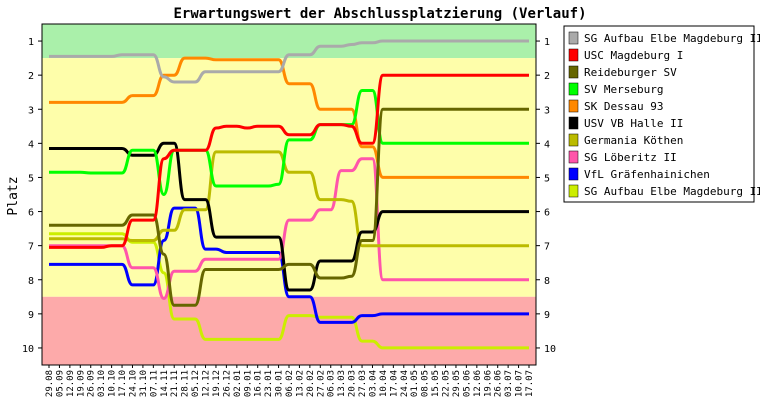  Describe the element at coordinates (92, 383) in the screenshot. I see `x-tick-label-4: 26.09` at that location.